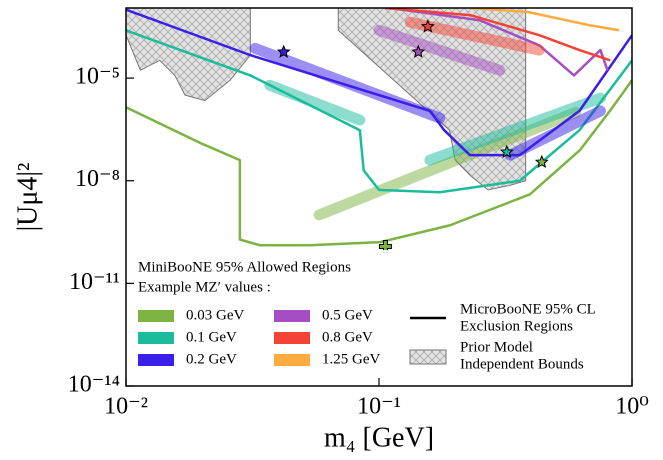 The height and width of the screenshot is (460, 663). Describe the element at coordinates (204, 287) in the screenshot. I see `legend-subtitle: Example MZ′ values :` at that location.